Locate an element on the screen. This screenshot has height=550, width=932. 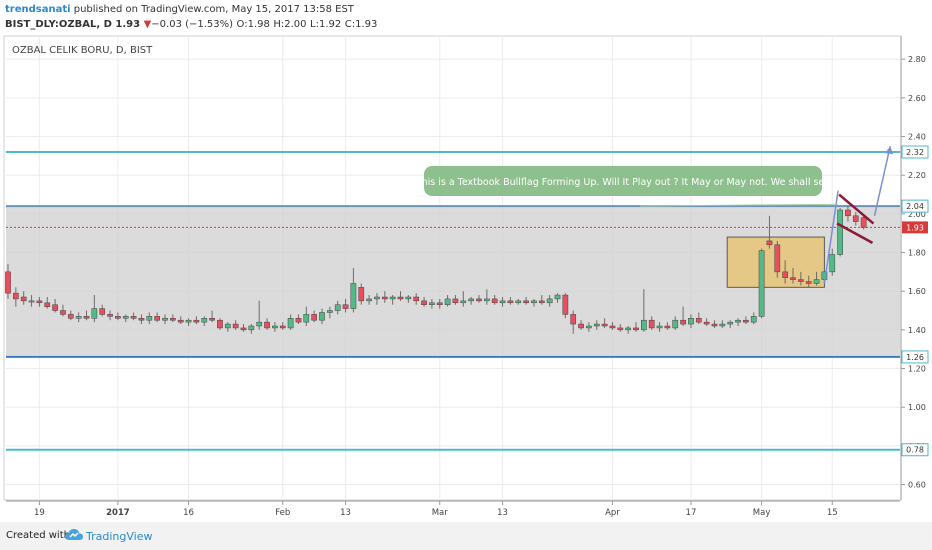
drawings is located at coordinates (766, 215).